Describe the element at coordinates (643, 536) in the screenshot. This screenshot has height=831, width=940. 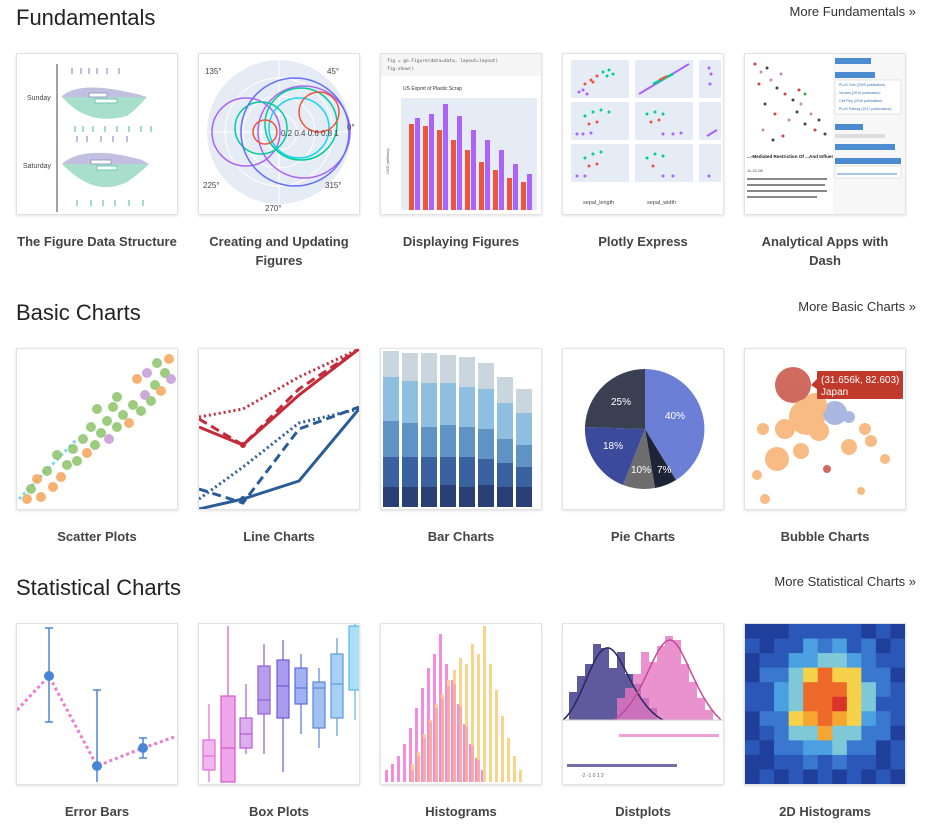
I see `card-label: Pie Charts` at that location.